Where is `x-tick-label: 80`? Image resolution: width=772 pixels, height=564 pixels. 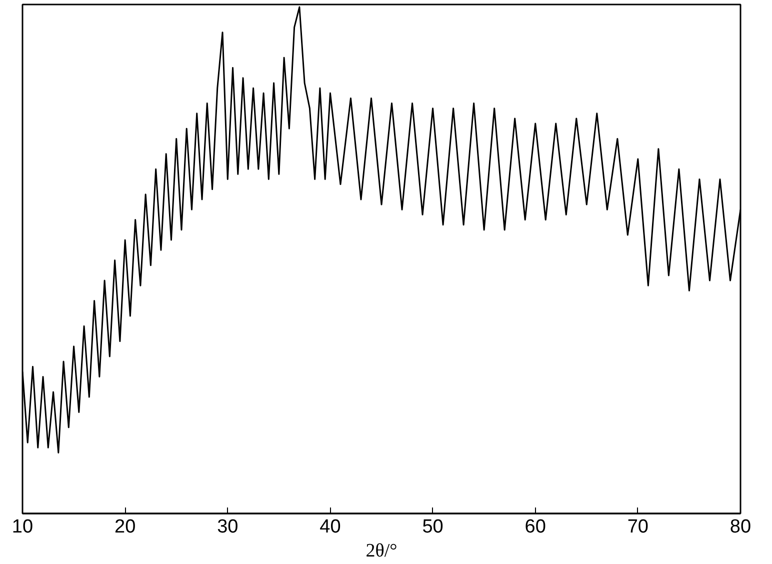
x-tick-label: 80 is located at coordinates (741, 527).